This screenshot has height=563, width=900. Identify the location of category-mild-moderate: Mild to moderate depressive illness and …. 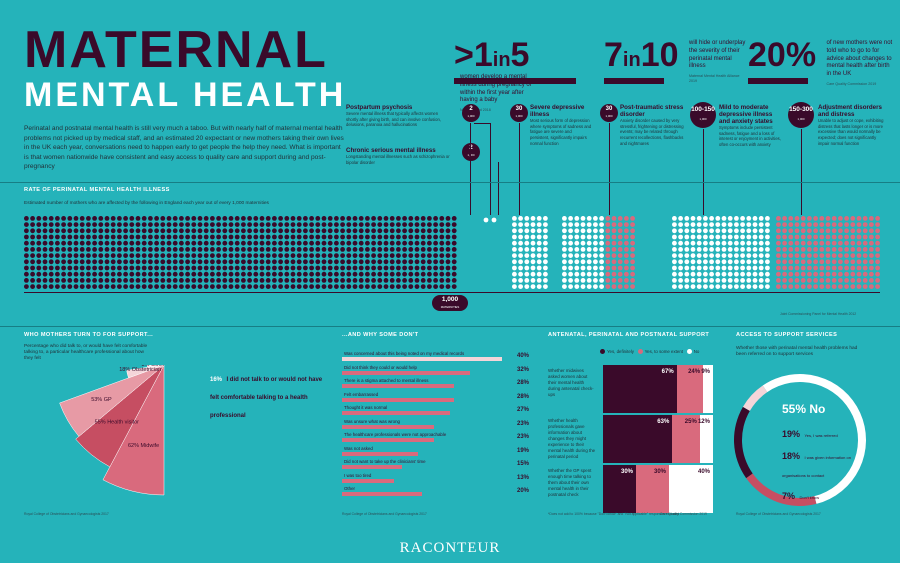
(751, 126).